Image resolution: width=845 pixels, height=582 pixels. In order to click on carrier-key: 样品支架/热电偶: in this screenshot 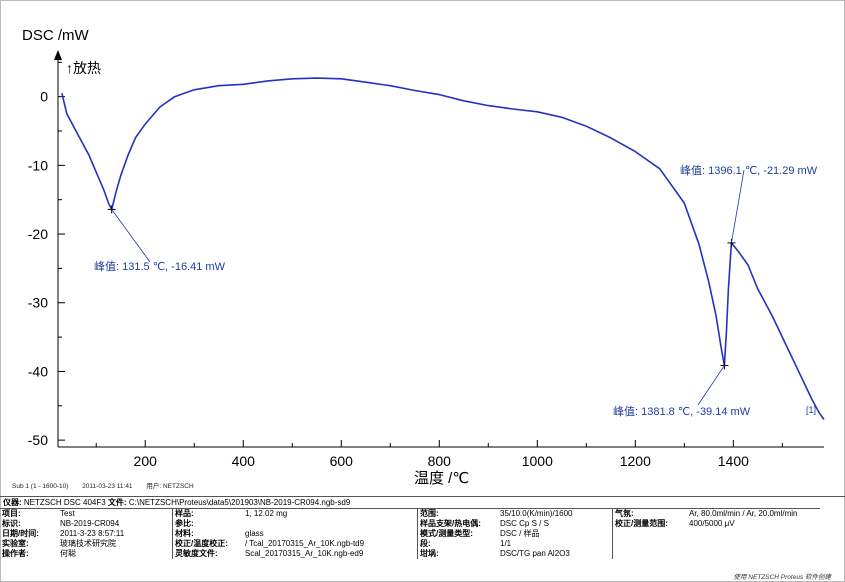, I will do `click(457, 524)`.